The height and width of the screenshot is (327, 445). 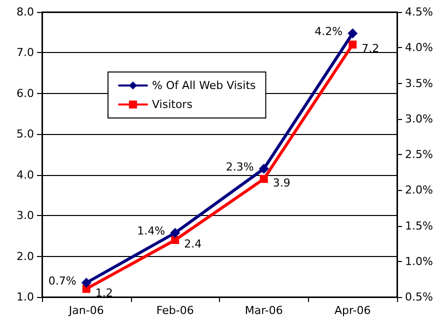 I want to click on x-tick-label: Apr-06, so click(x=352, y=310).